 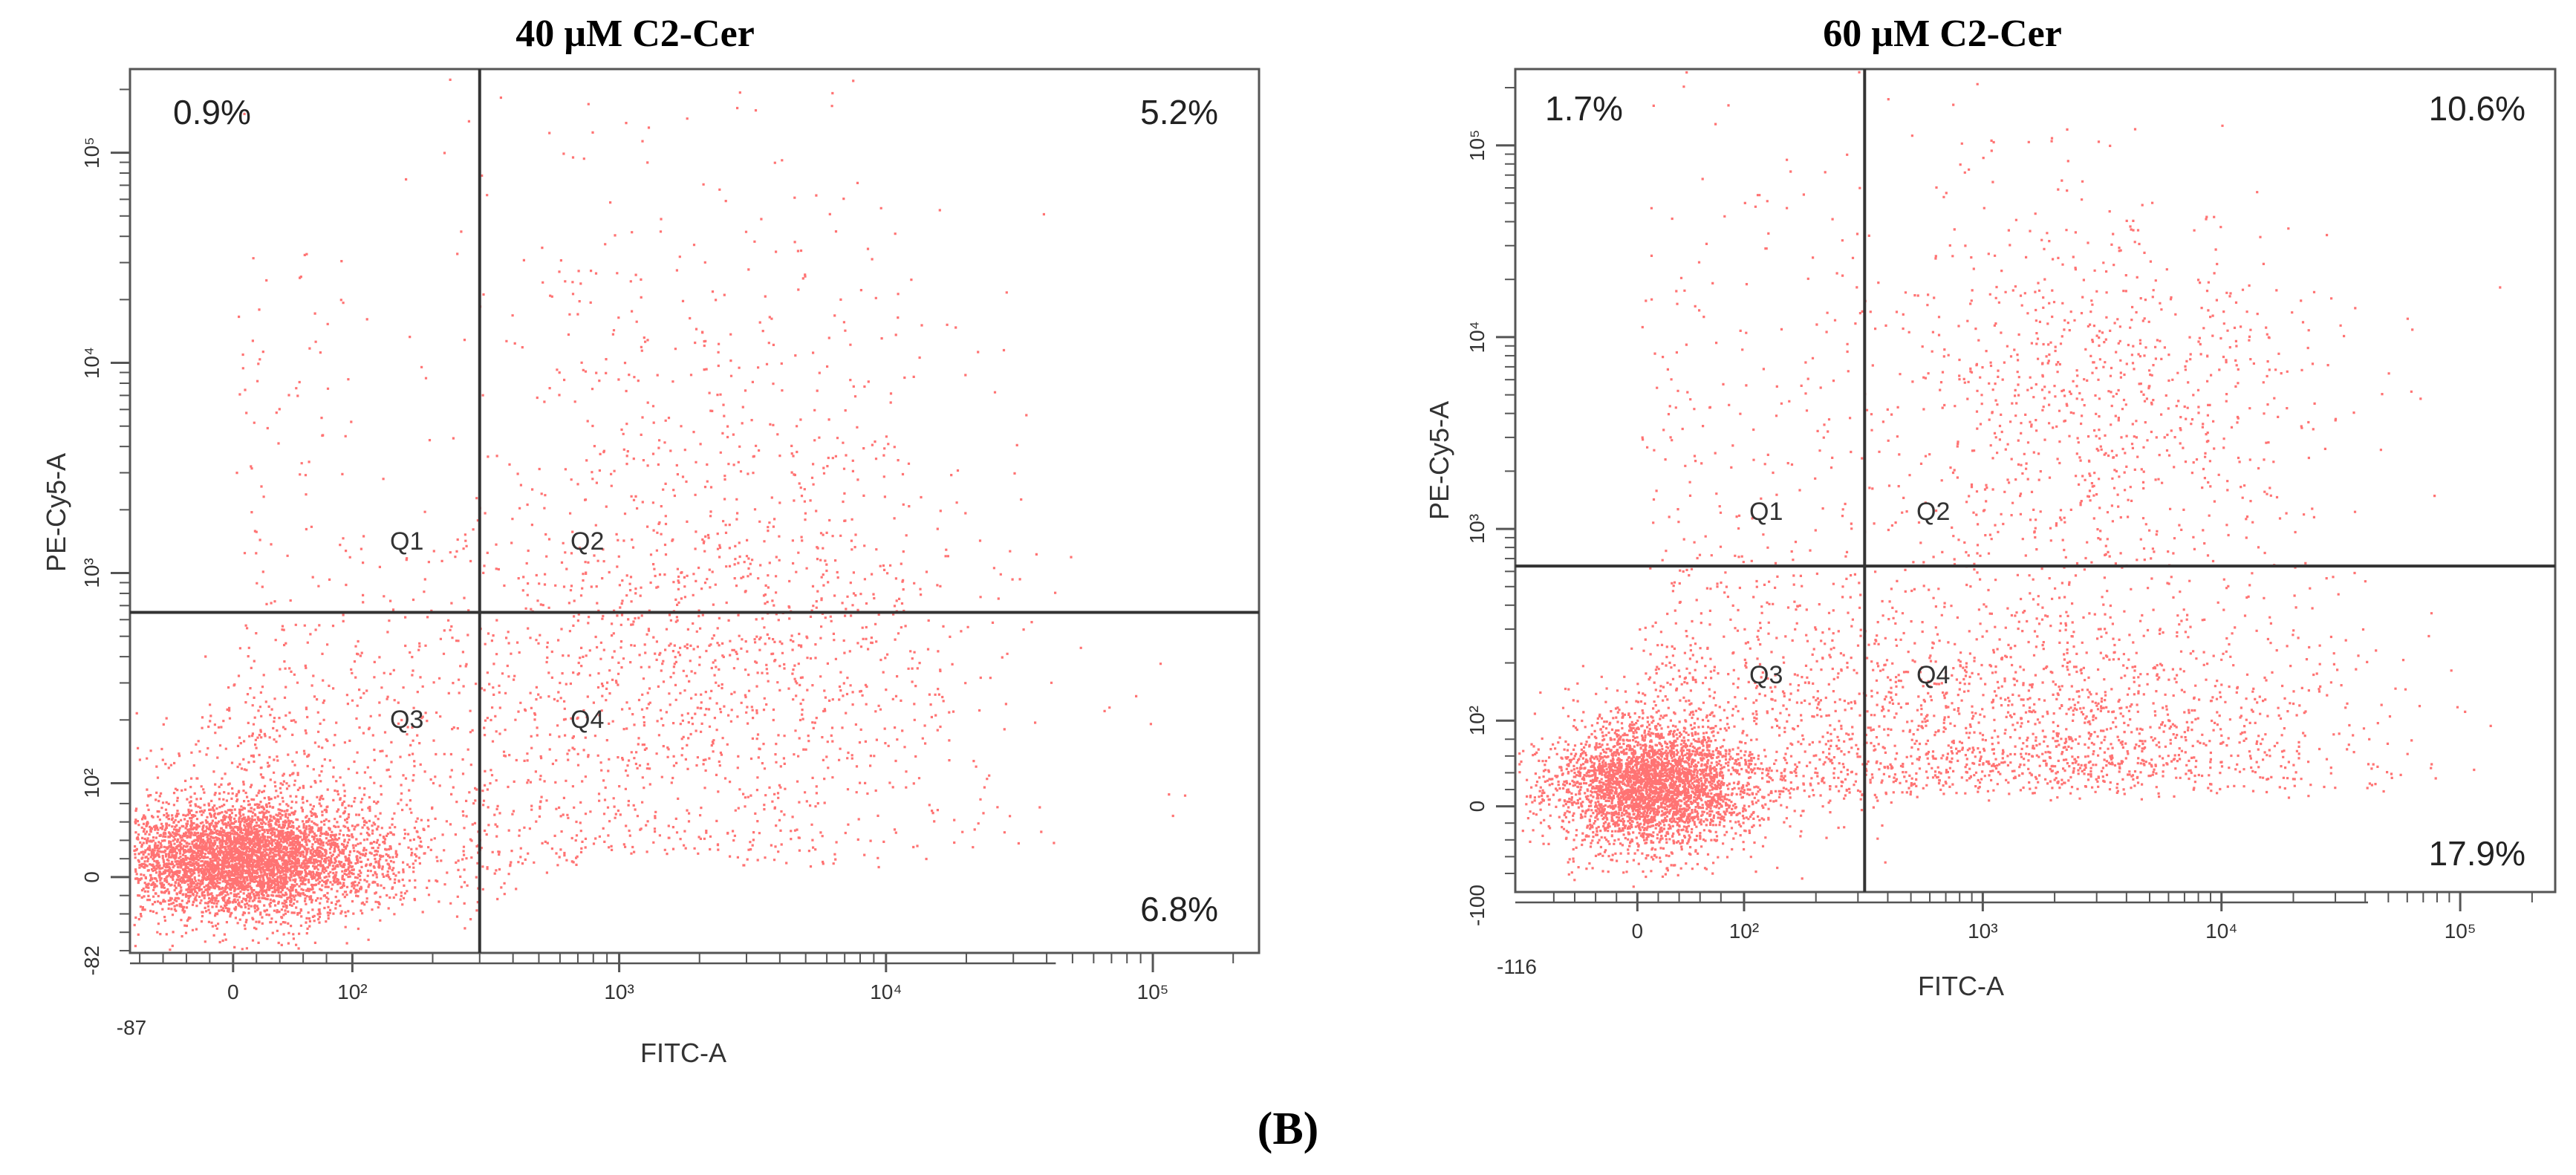 I want to click on y-min-label: -82, so click(x=91, y=960).